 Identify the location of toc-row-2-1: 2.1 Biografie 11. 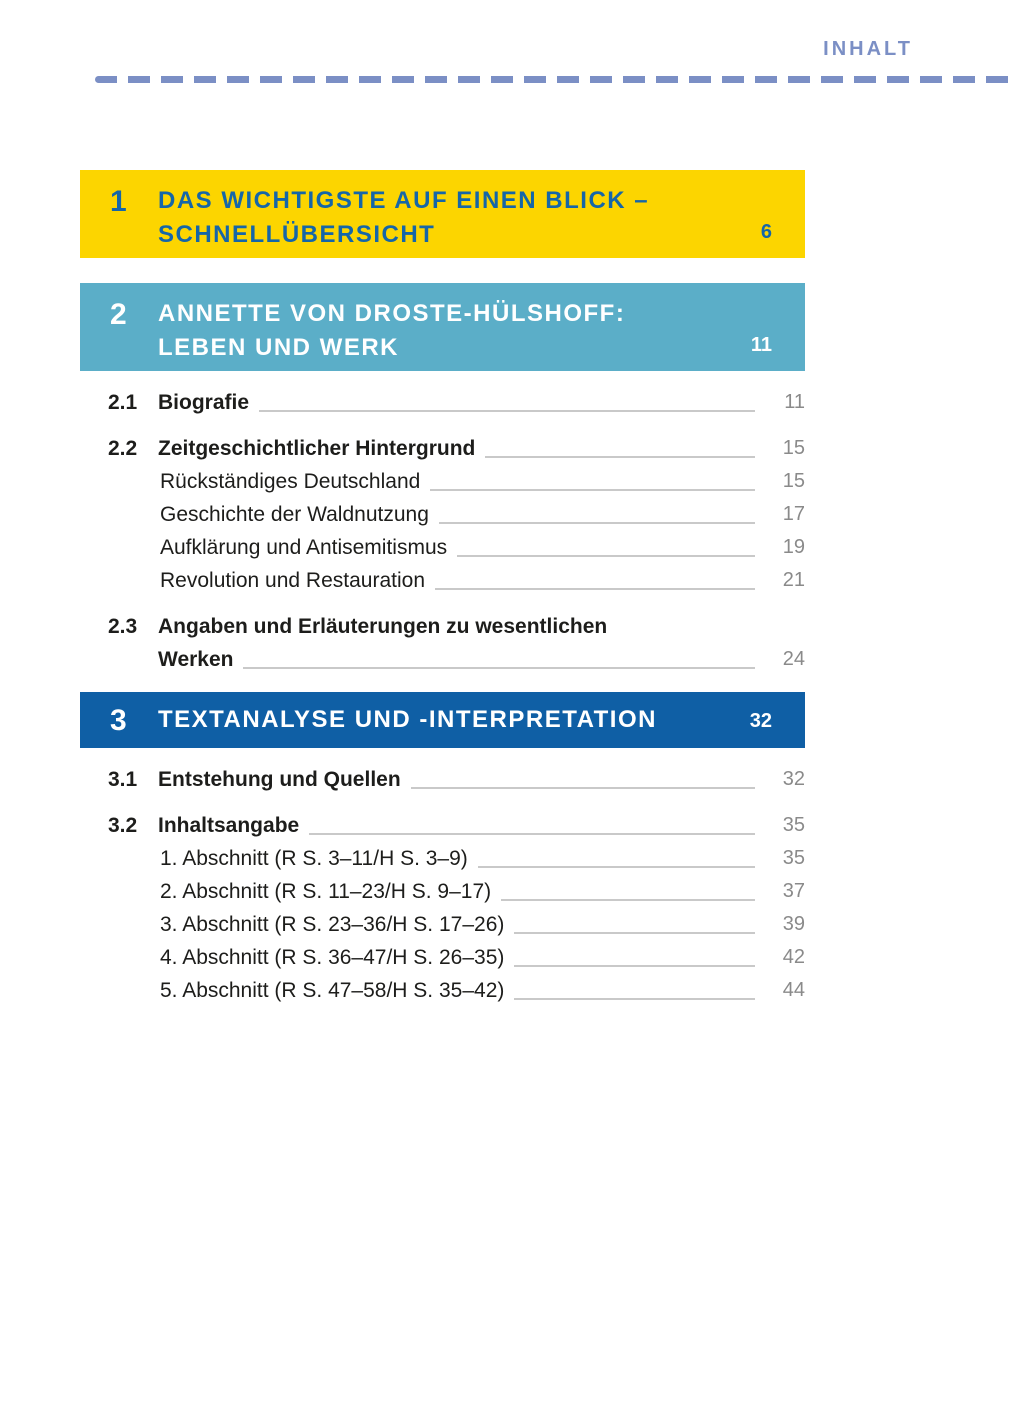
(442, 402).